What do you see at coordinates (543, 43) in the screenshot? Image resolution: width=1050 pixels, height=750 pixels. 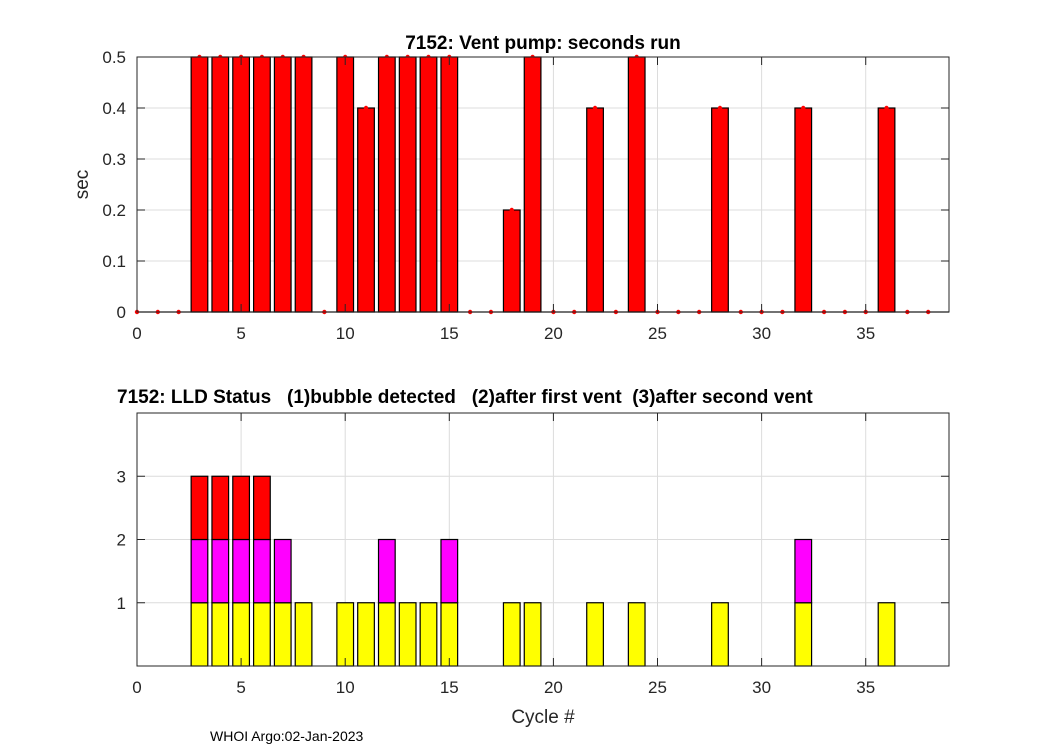 I see `chart-title: 7152: Vent pump: seconds run` at bounding box center [543, 43].